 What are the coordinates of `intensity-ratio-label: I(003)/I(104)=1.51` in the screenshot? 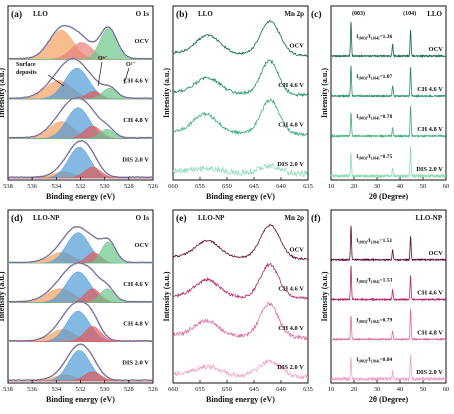 It's located at (374, 241).